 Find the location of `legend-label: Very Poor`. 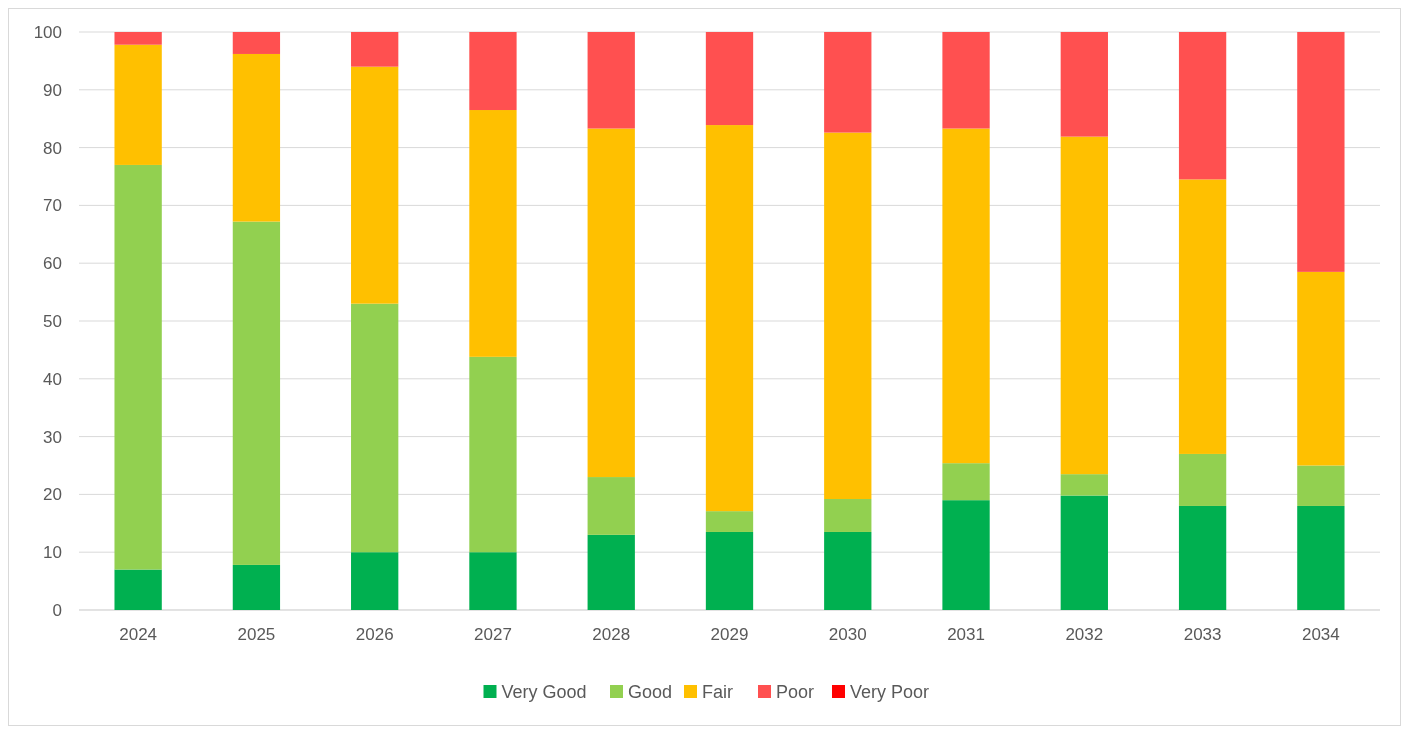

legend-label: Very Poor is located at coordinates (890, 692).